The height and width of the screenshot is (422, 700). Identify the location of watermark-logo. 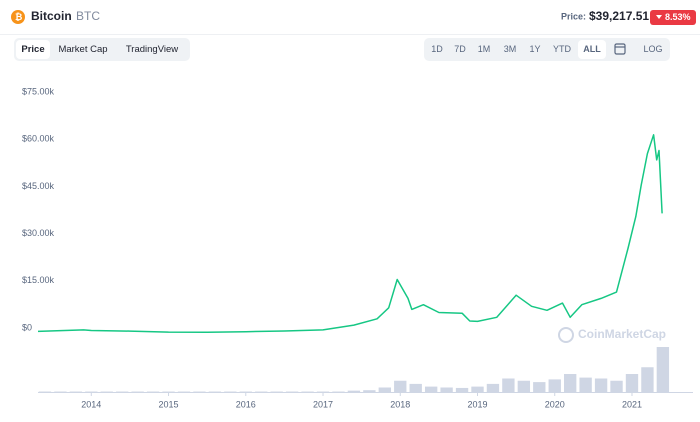
(566, 335).